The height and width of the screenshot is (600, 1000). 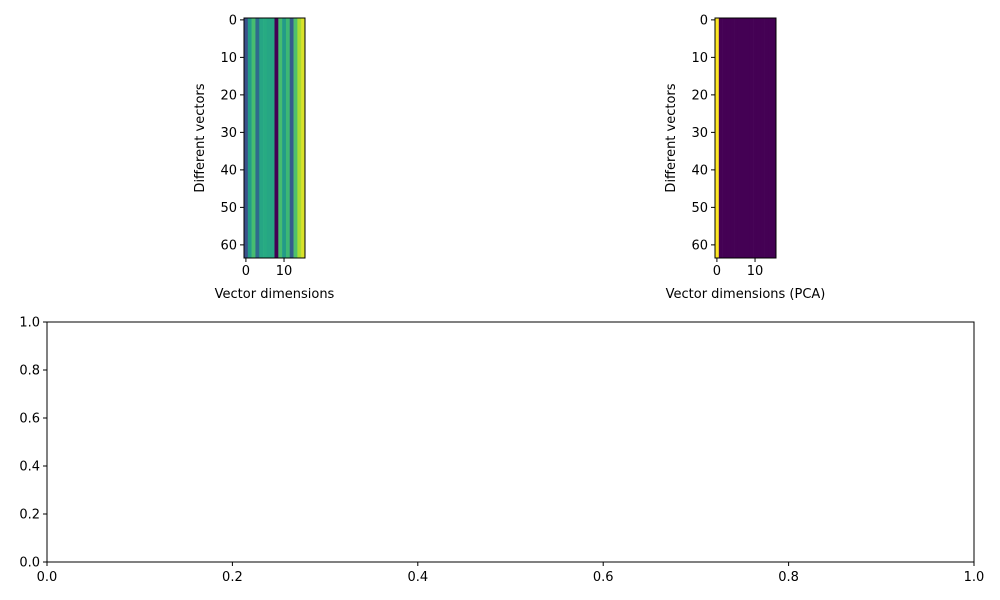 What do you see at coordinates (603, 577) in the screenshot?
I see `x-tick-label: 0.6` at bounding box center [603, 577].